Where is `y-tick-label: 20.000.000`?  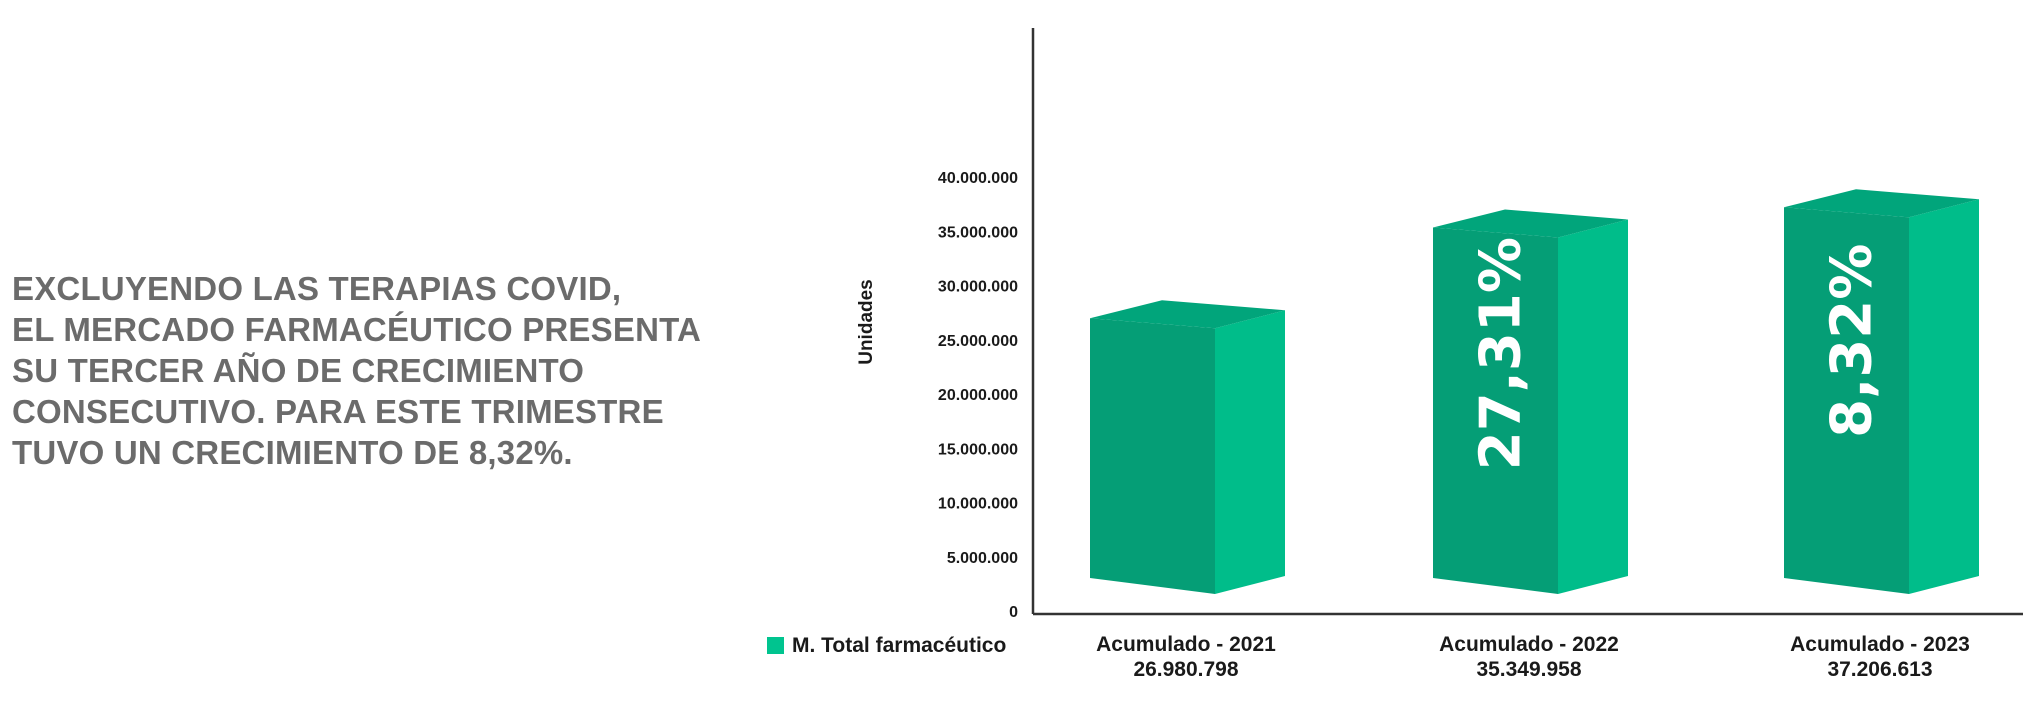
y-tick-label: 20.000.000 is located at coordinates (978, 395).